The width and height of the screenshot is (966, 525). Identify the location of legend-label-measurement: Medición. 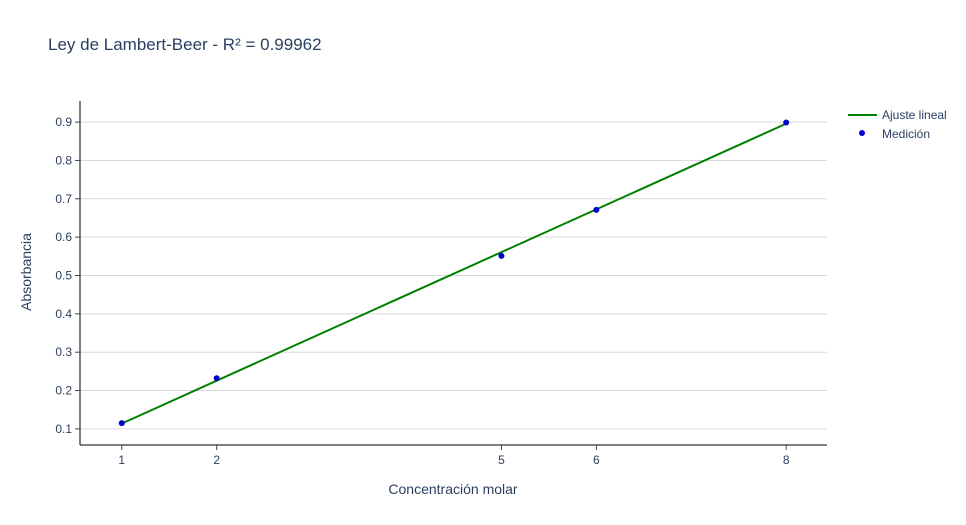
(906, 134).